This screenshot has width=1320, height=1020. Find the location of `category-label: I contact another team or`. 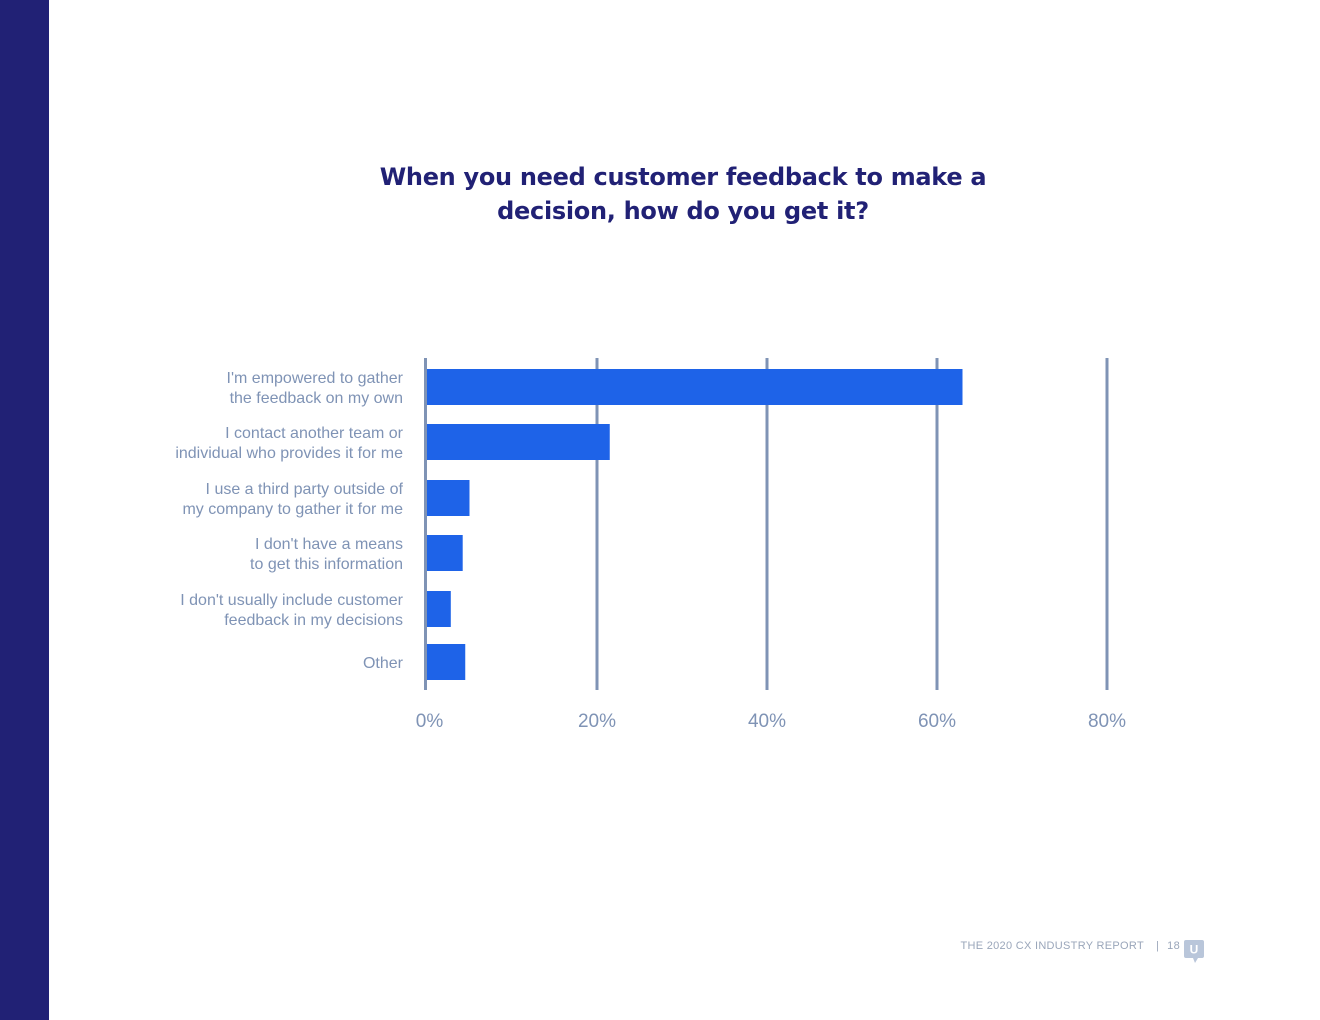

category-label: I contact another team or is located at coordinates (314, 433).